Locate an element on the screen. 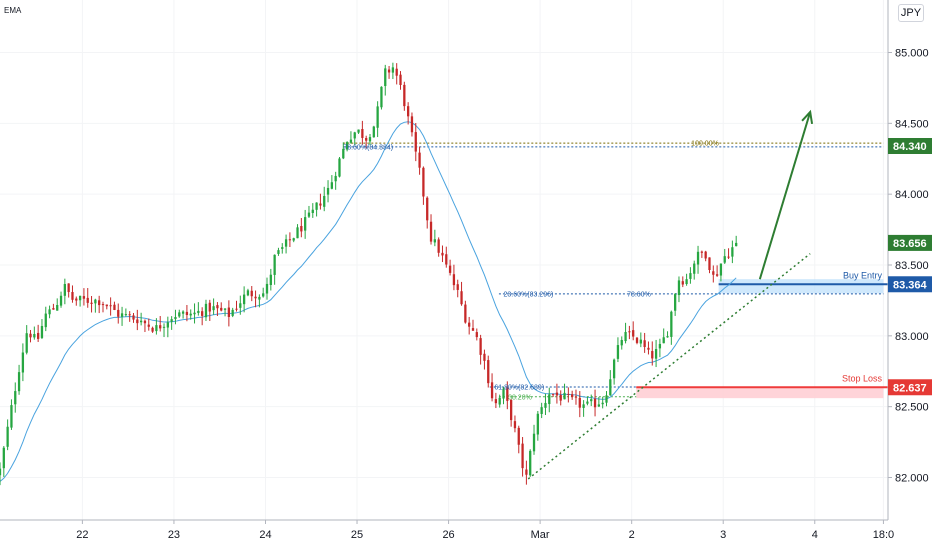 The width and height of the screenshot is (932, 550). stop-loss-price-text: 82.637 is located at coordinates (910, 388).